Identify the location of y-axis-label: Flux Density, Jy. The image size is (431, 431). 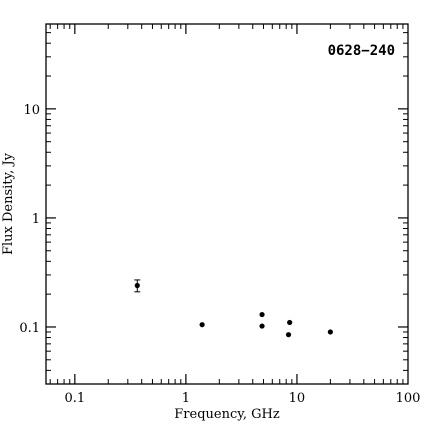
(8, 203).